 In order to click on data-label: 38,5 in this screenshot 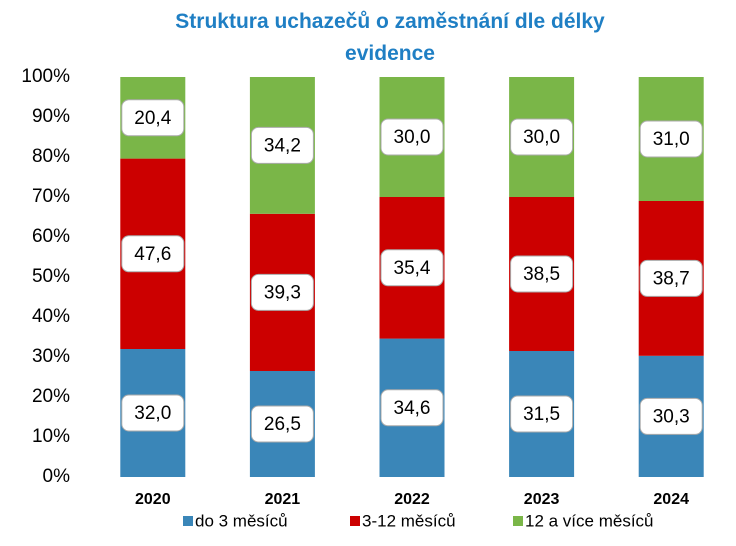, I will do `click(541, 274)`.